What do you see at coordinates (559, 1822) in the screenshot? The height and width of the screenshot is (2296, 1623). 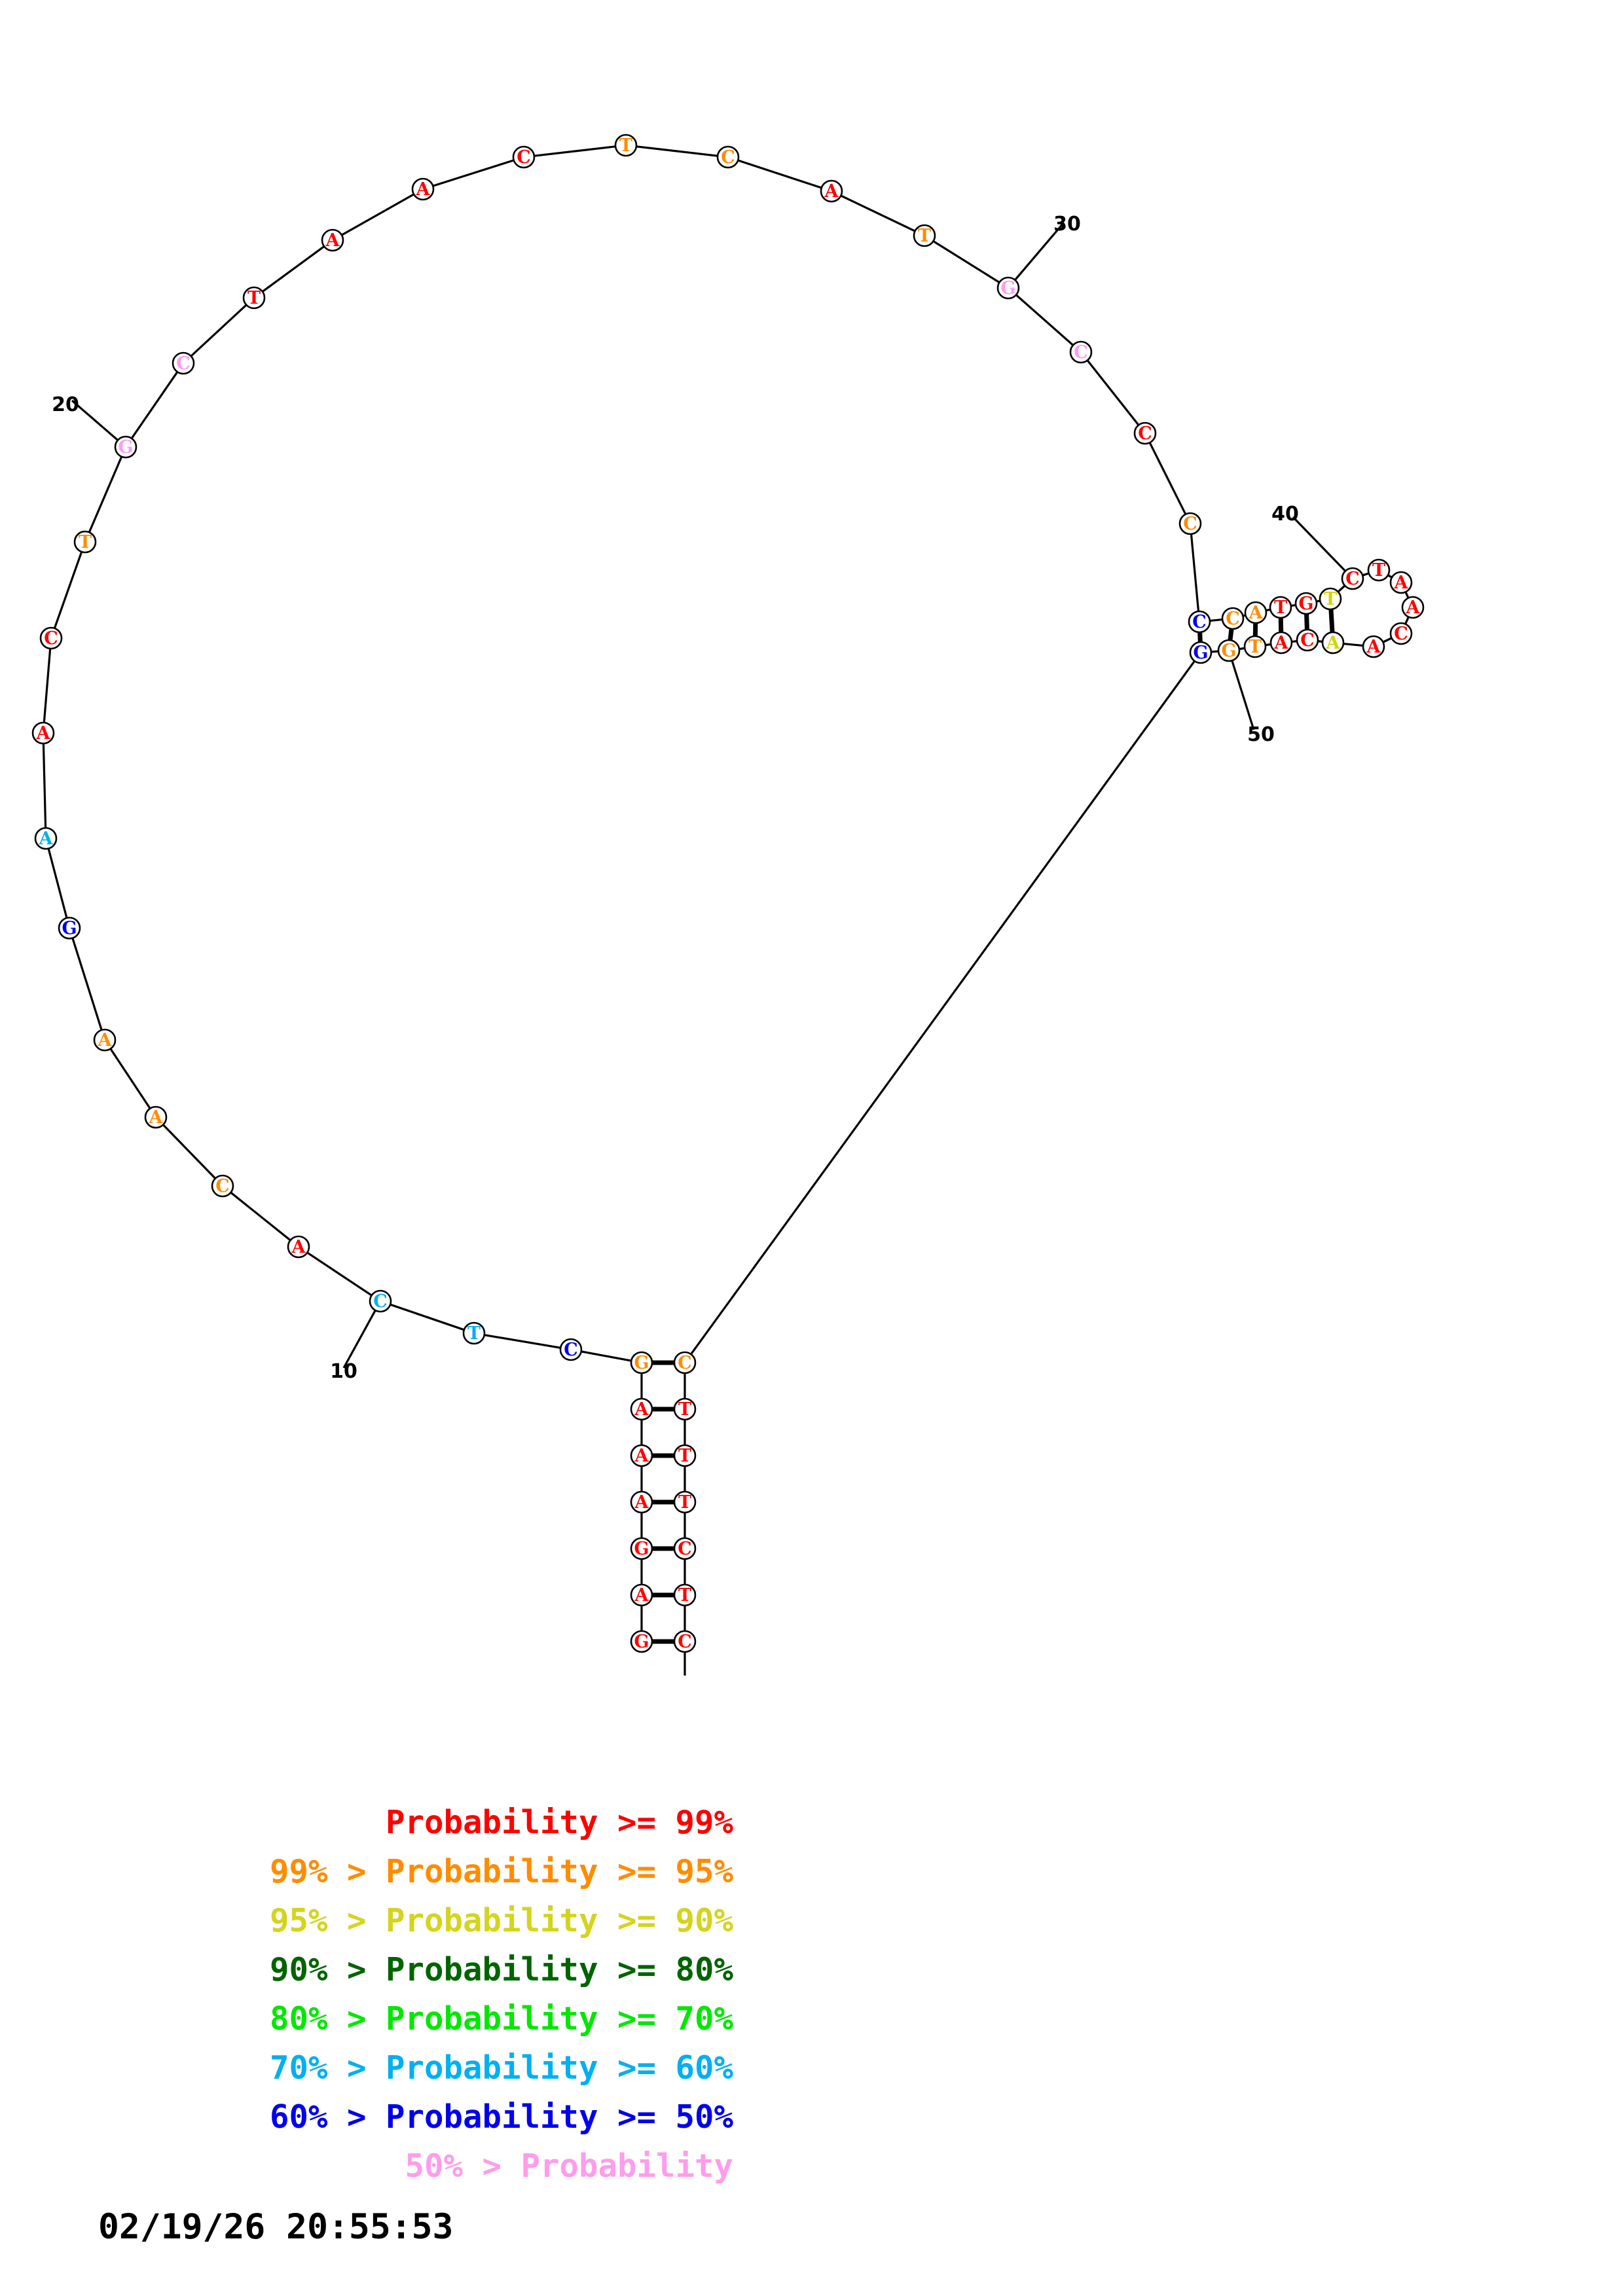 I see `legend-line-99: Probability >= 99%` at bounding box center [559, 1822].